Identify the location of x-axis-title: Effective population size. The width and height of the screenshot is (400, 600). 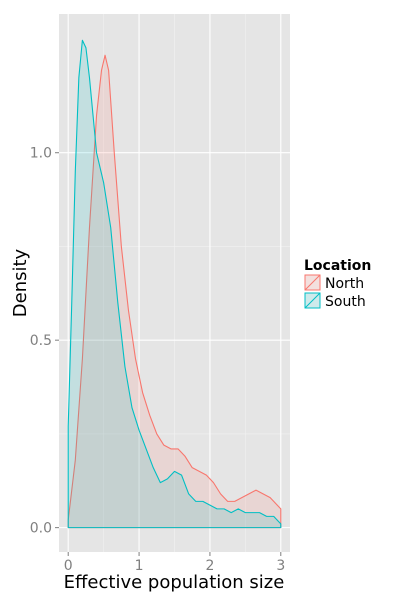
(174, 582).